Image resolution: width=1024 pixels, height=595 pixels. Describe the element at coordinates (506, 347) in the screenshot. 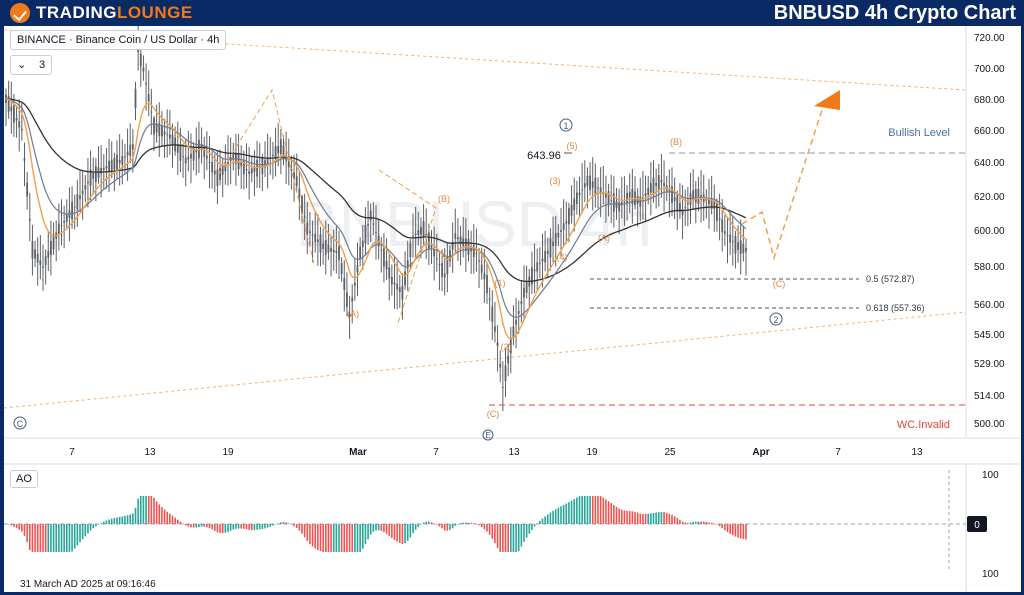

I see `wave-label: (2)` at that location.